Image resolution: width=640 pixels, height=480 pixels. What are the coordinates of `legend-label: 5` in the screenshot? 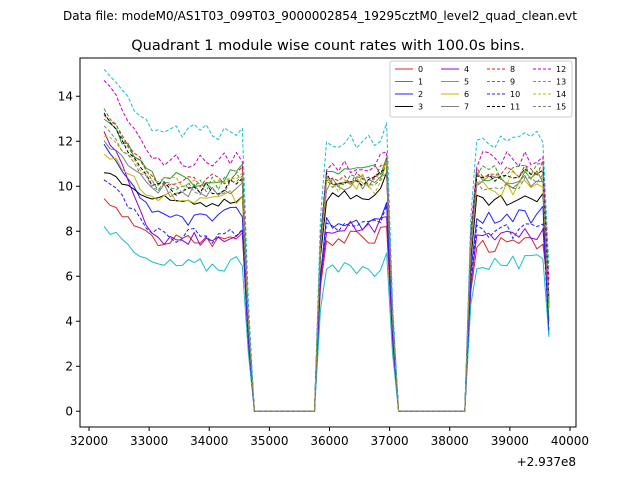 It's located at (466, 82).